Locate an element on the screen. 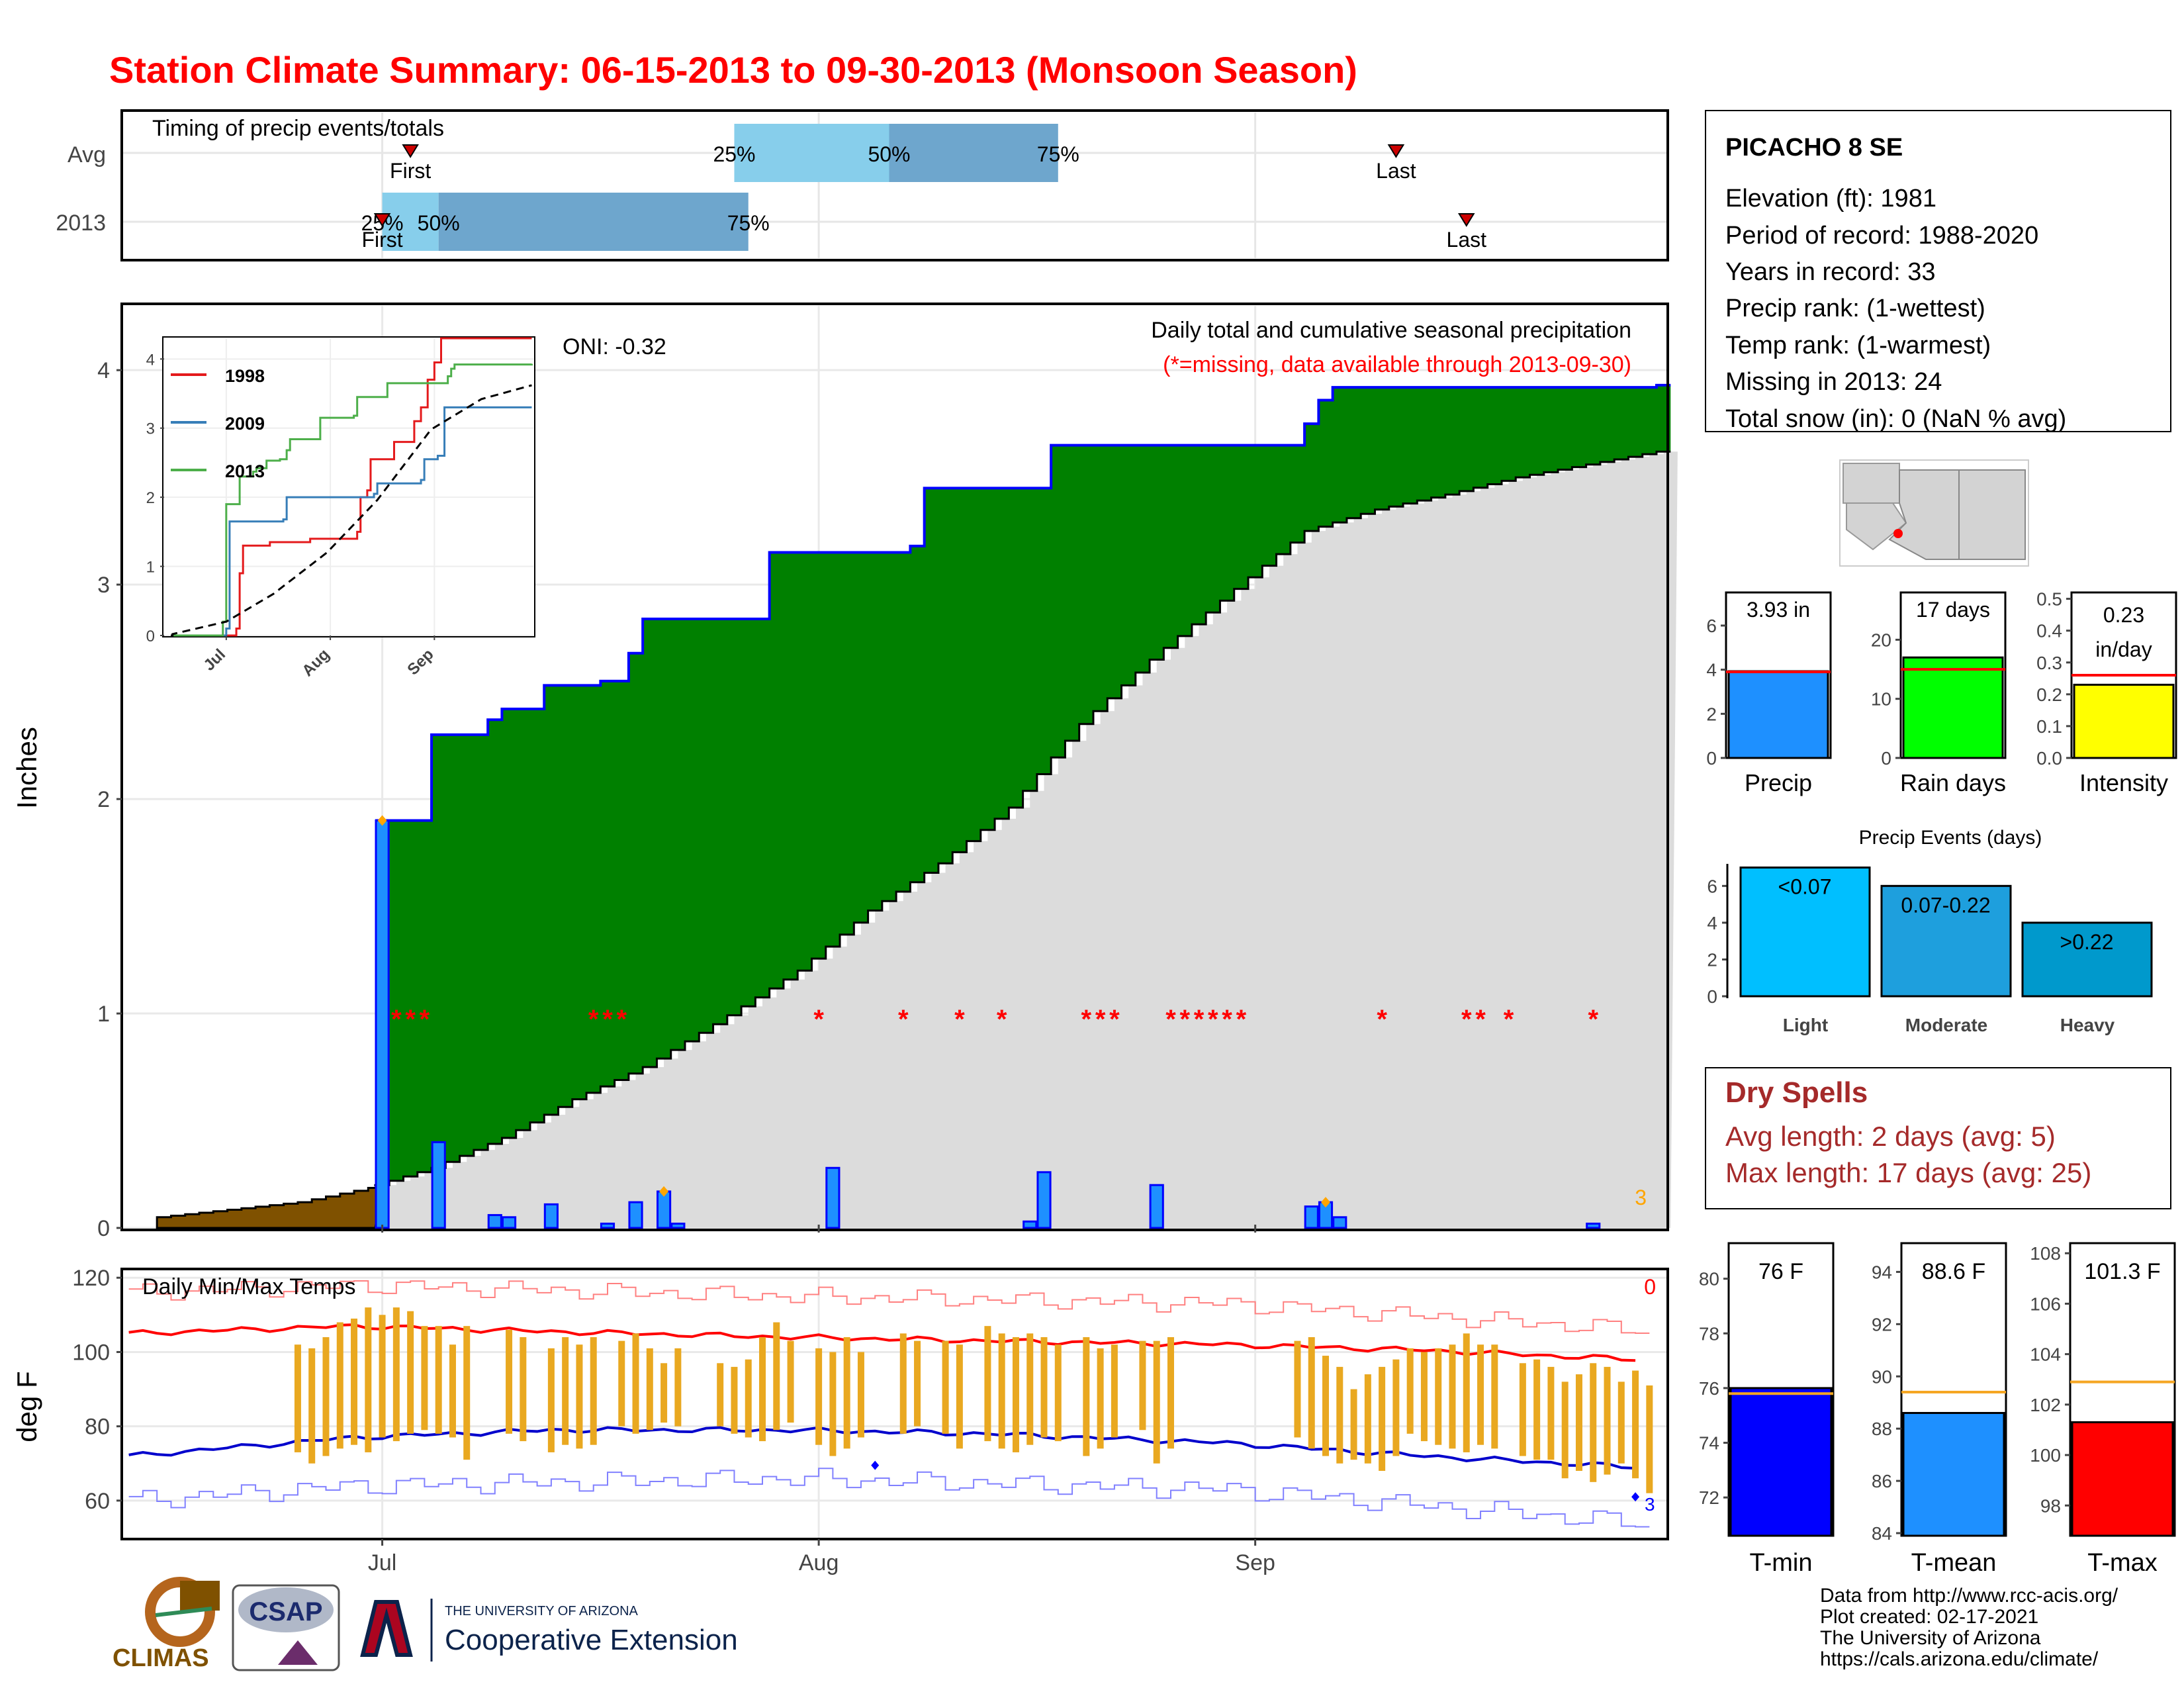 This screenshot has height=1688, width=2184. month-axis: Jul Aug Sep is located at coordinates (822, 1400).